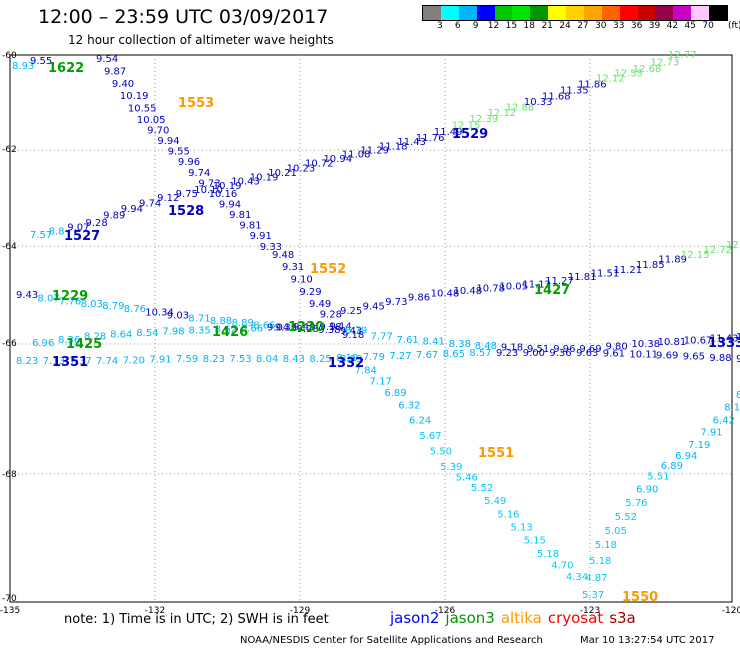 The image size is (740, 650). Describe the element at coordinates (173, 332) in the screenshot. I see `wave-height-value: 7.98` at that location.